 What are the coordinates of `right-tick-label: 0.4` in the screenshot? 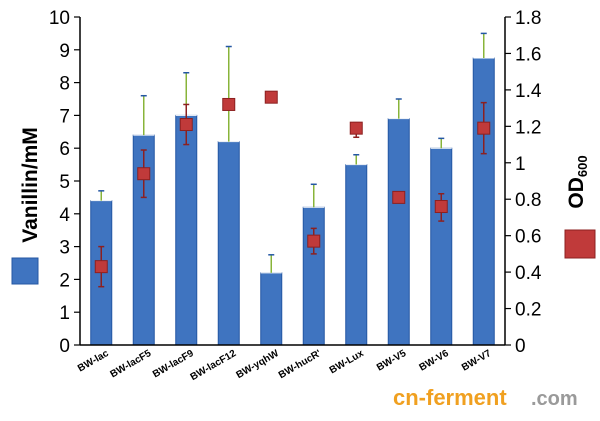 It's located at (528, 273).